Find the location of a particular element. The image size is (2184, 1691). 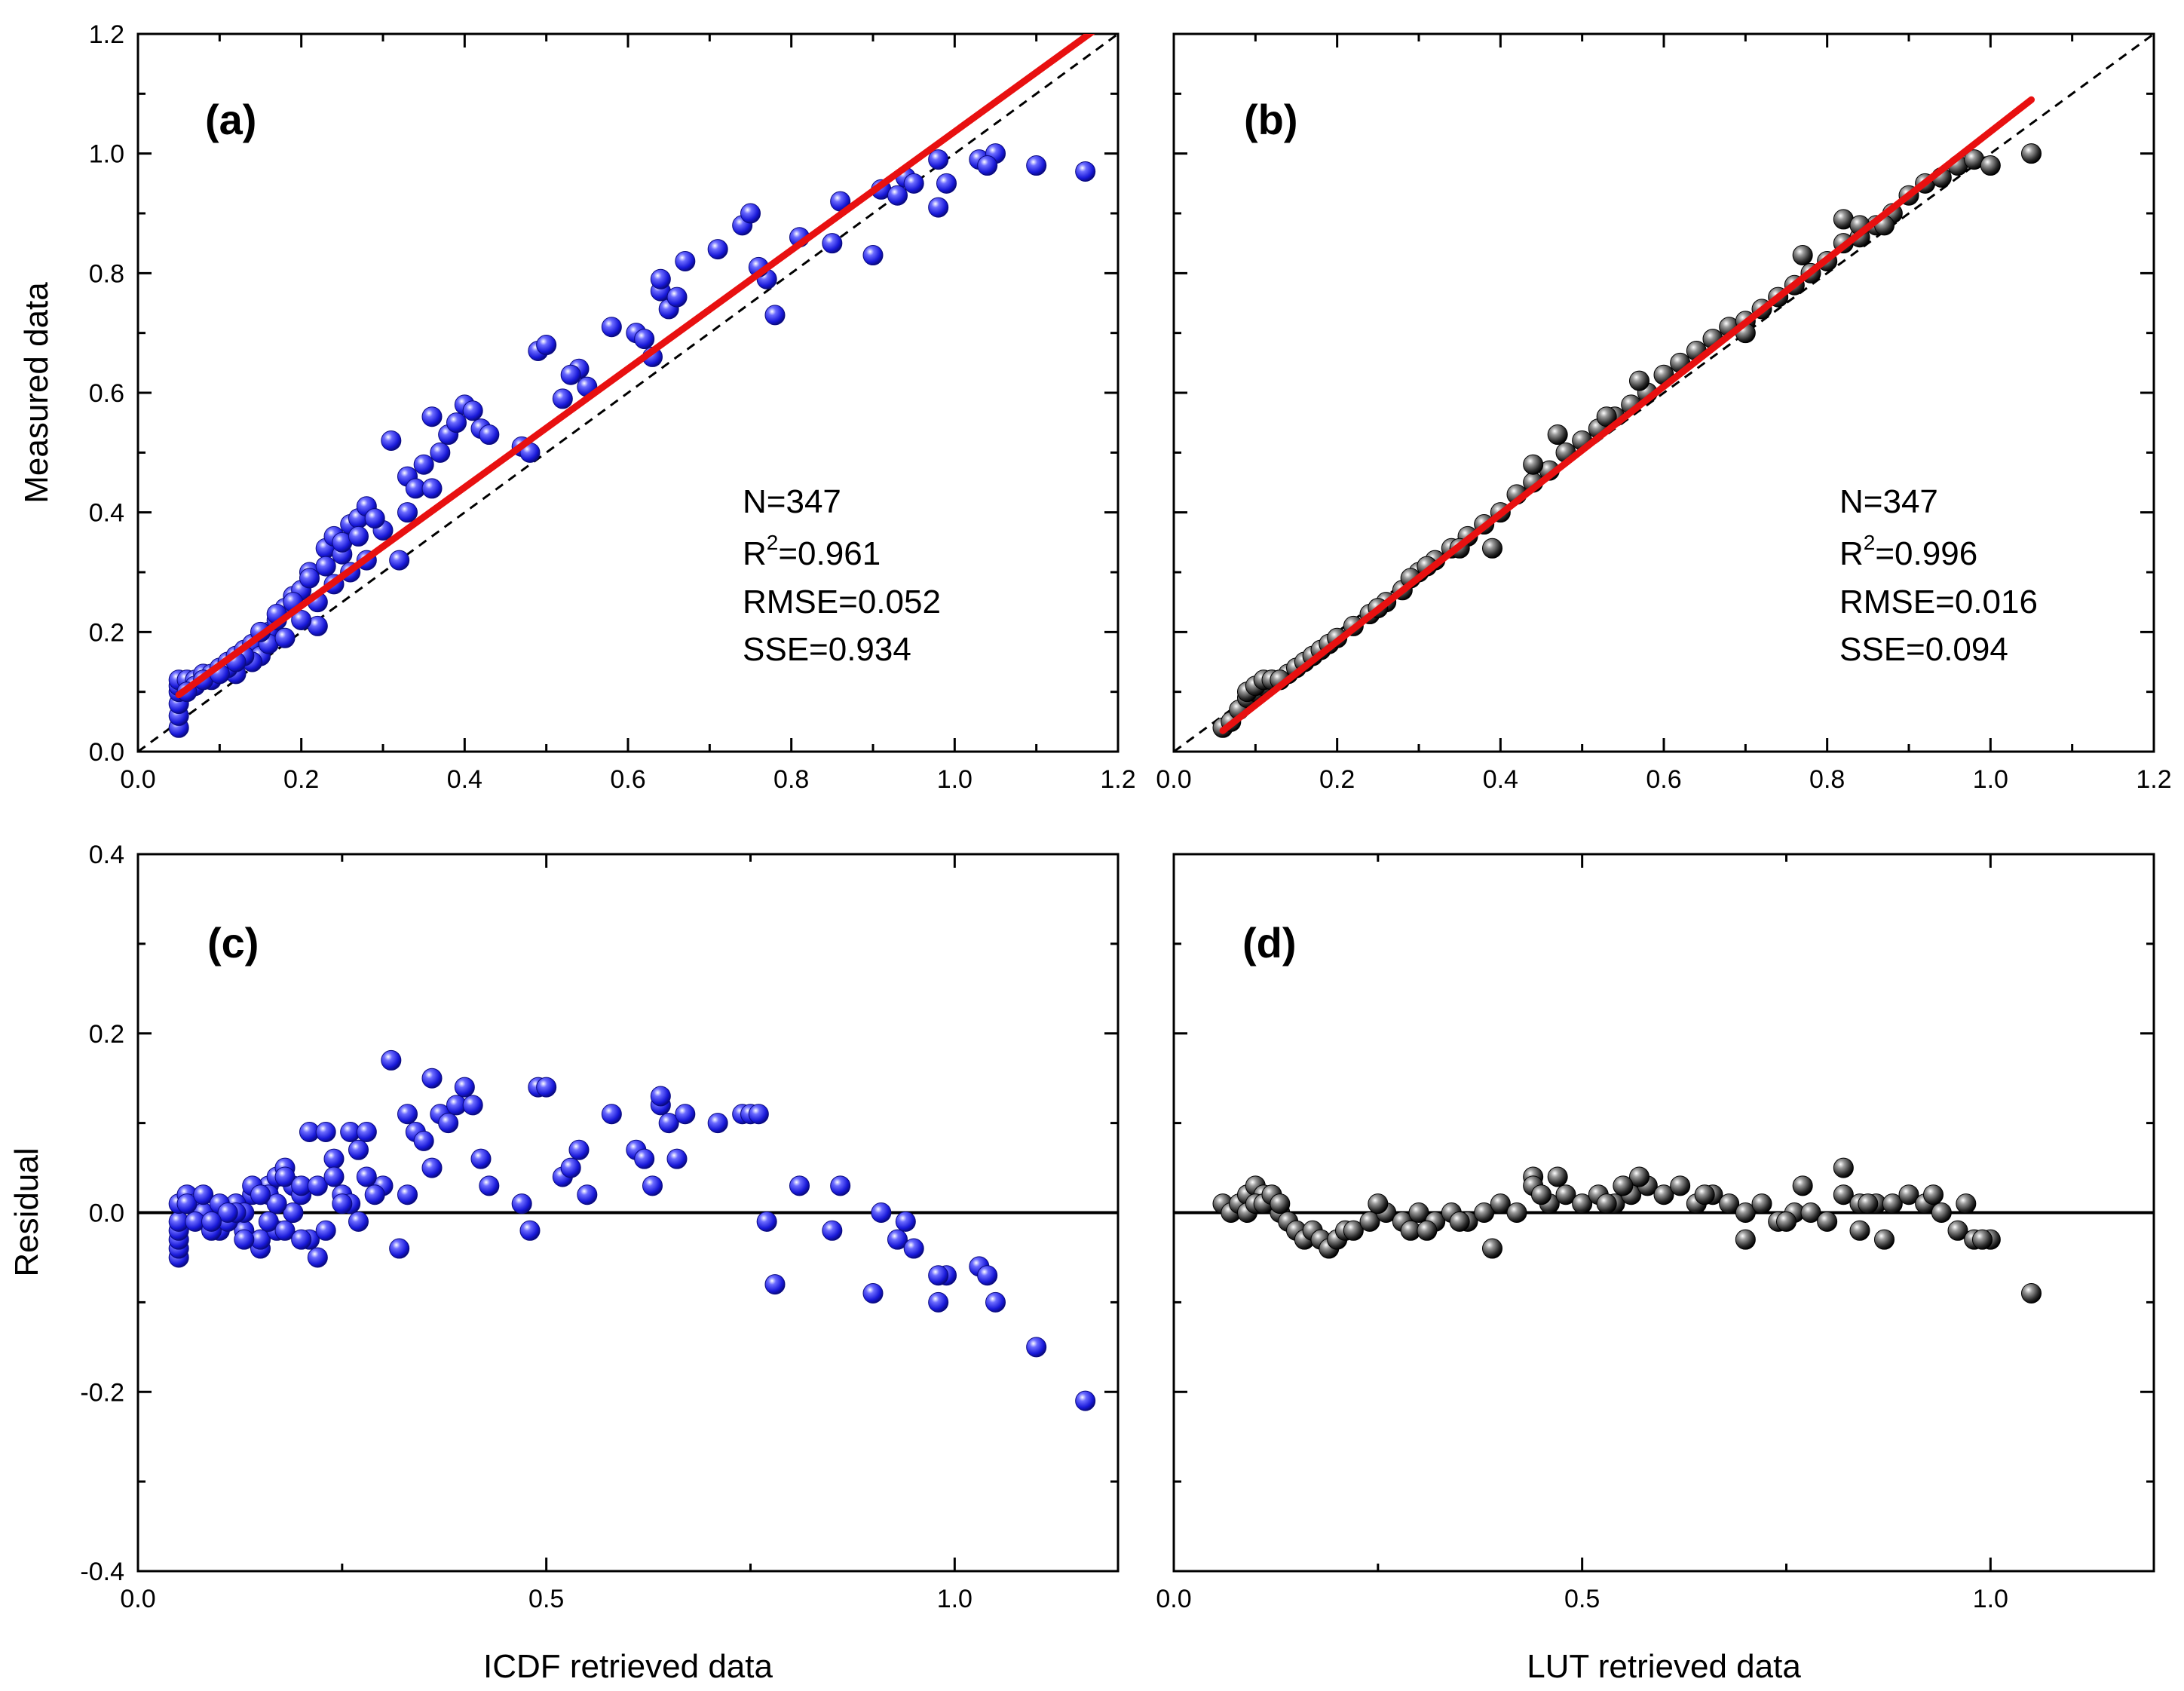

panel-label: (d) is located at coordinates (1269, 943).